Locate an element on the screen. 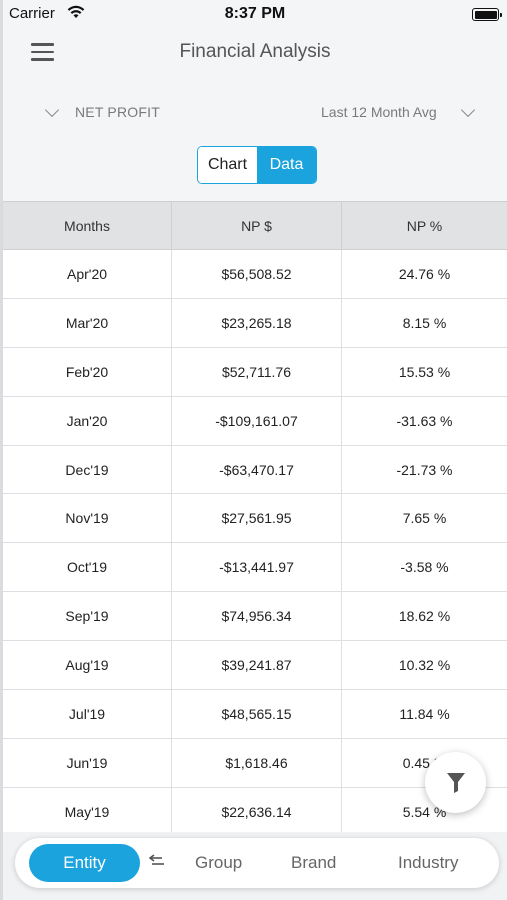  cell-np-percent: 8.15 % is located at coordinates (424, 322).